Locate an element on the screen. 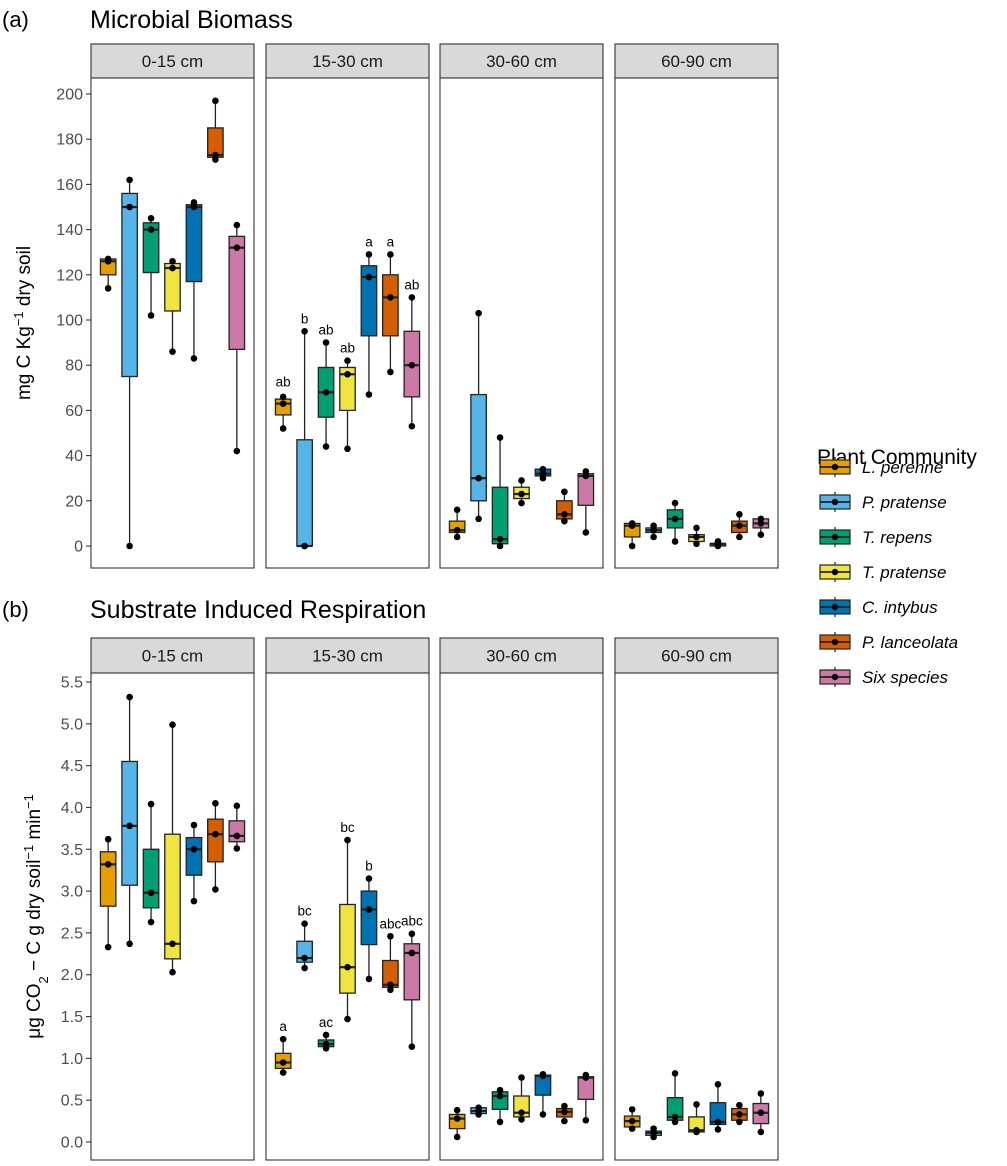 Image resolution: width=1007 pixels, height=1166 pixels. y-tick-label: 80 is located at coordinates (74, 366).